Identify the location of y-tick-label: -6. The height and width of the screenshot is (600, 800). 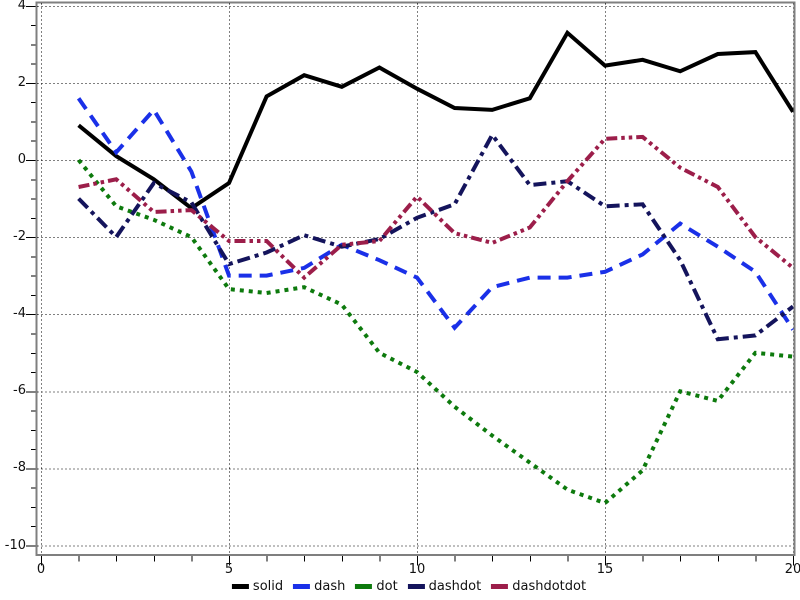
(19, 391).